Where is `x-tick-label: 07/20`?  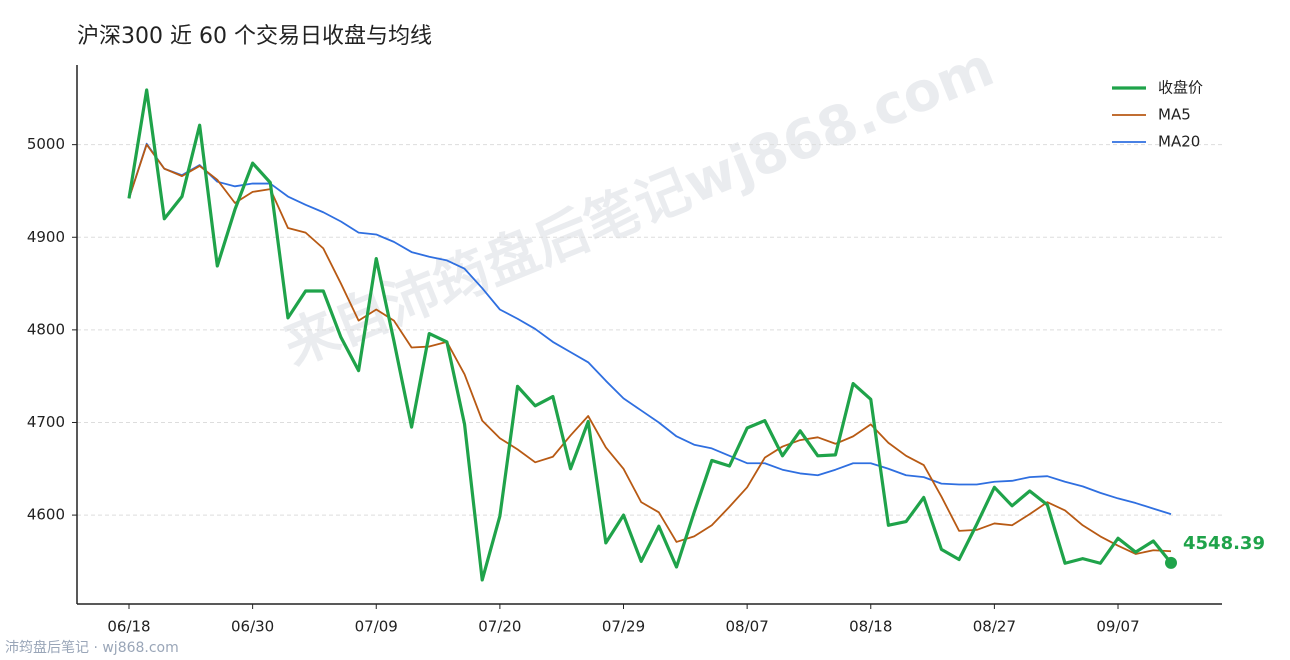 x-tick-label: 07/20 is located at coordinates (499, 627).